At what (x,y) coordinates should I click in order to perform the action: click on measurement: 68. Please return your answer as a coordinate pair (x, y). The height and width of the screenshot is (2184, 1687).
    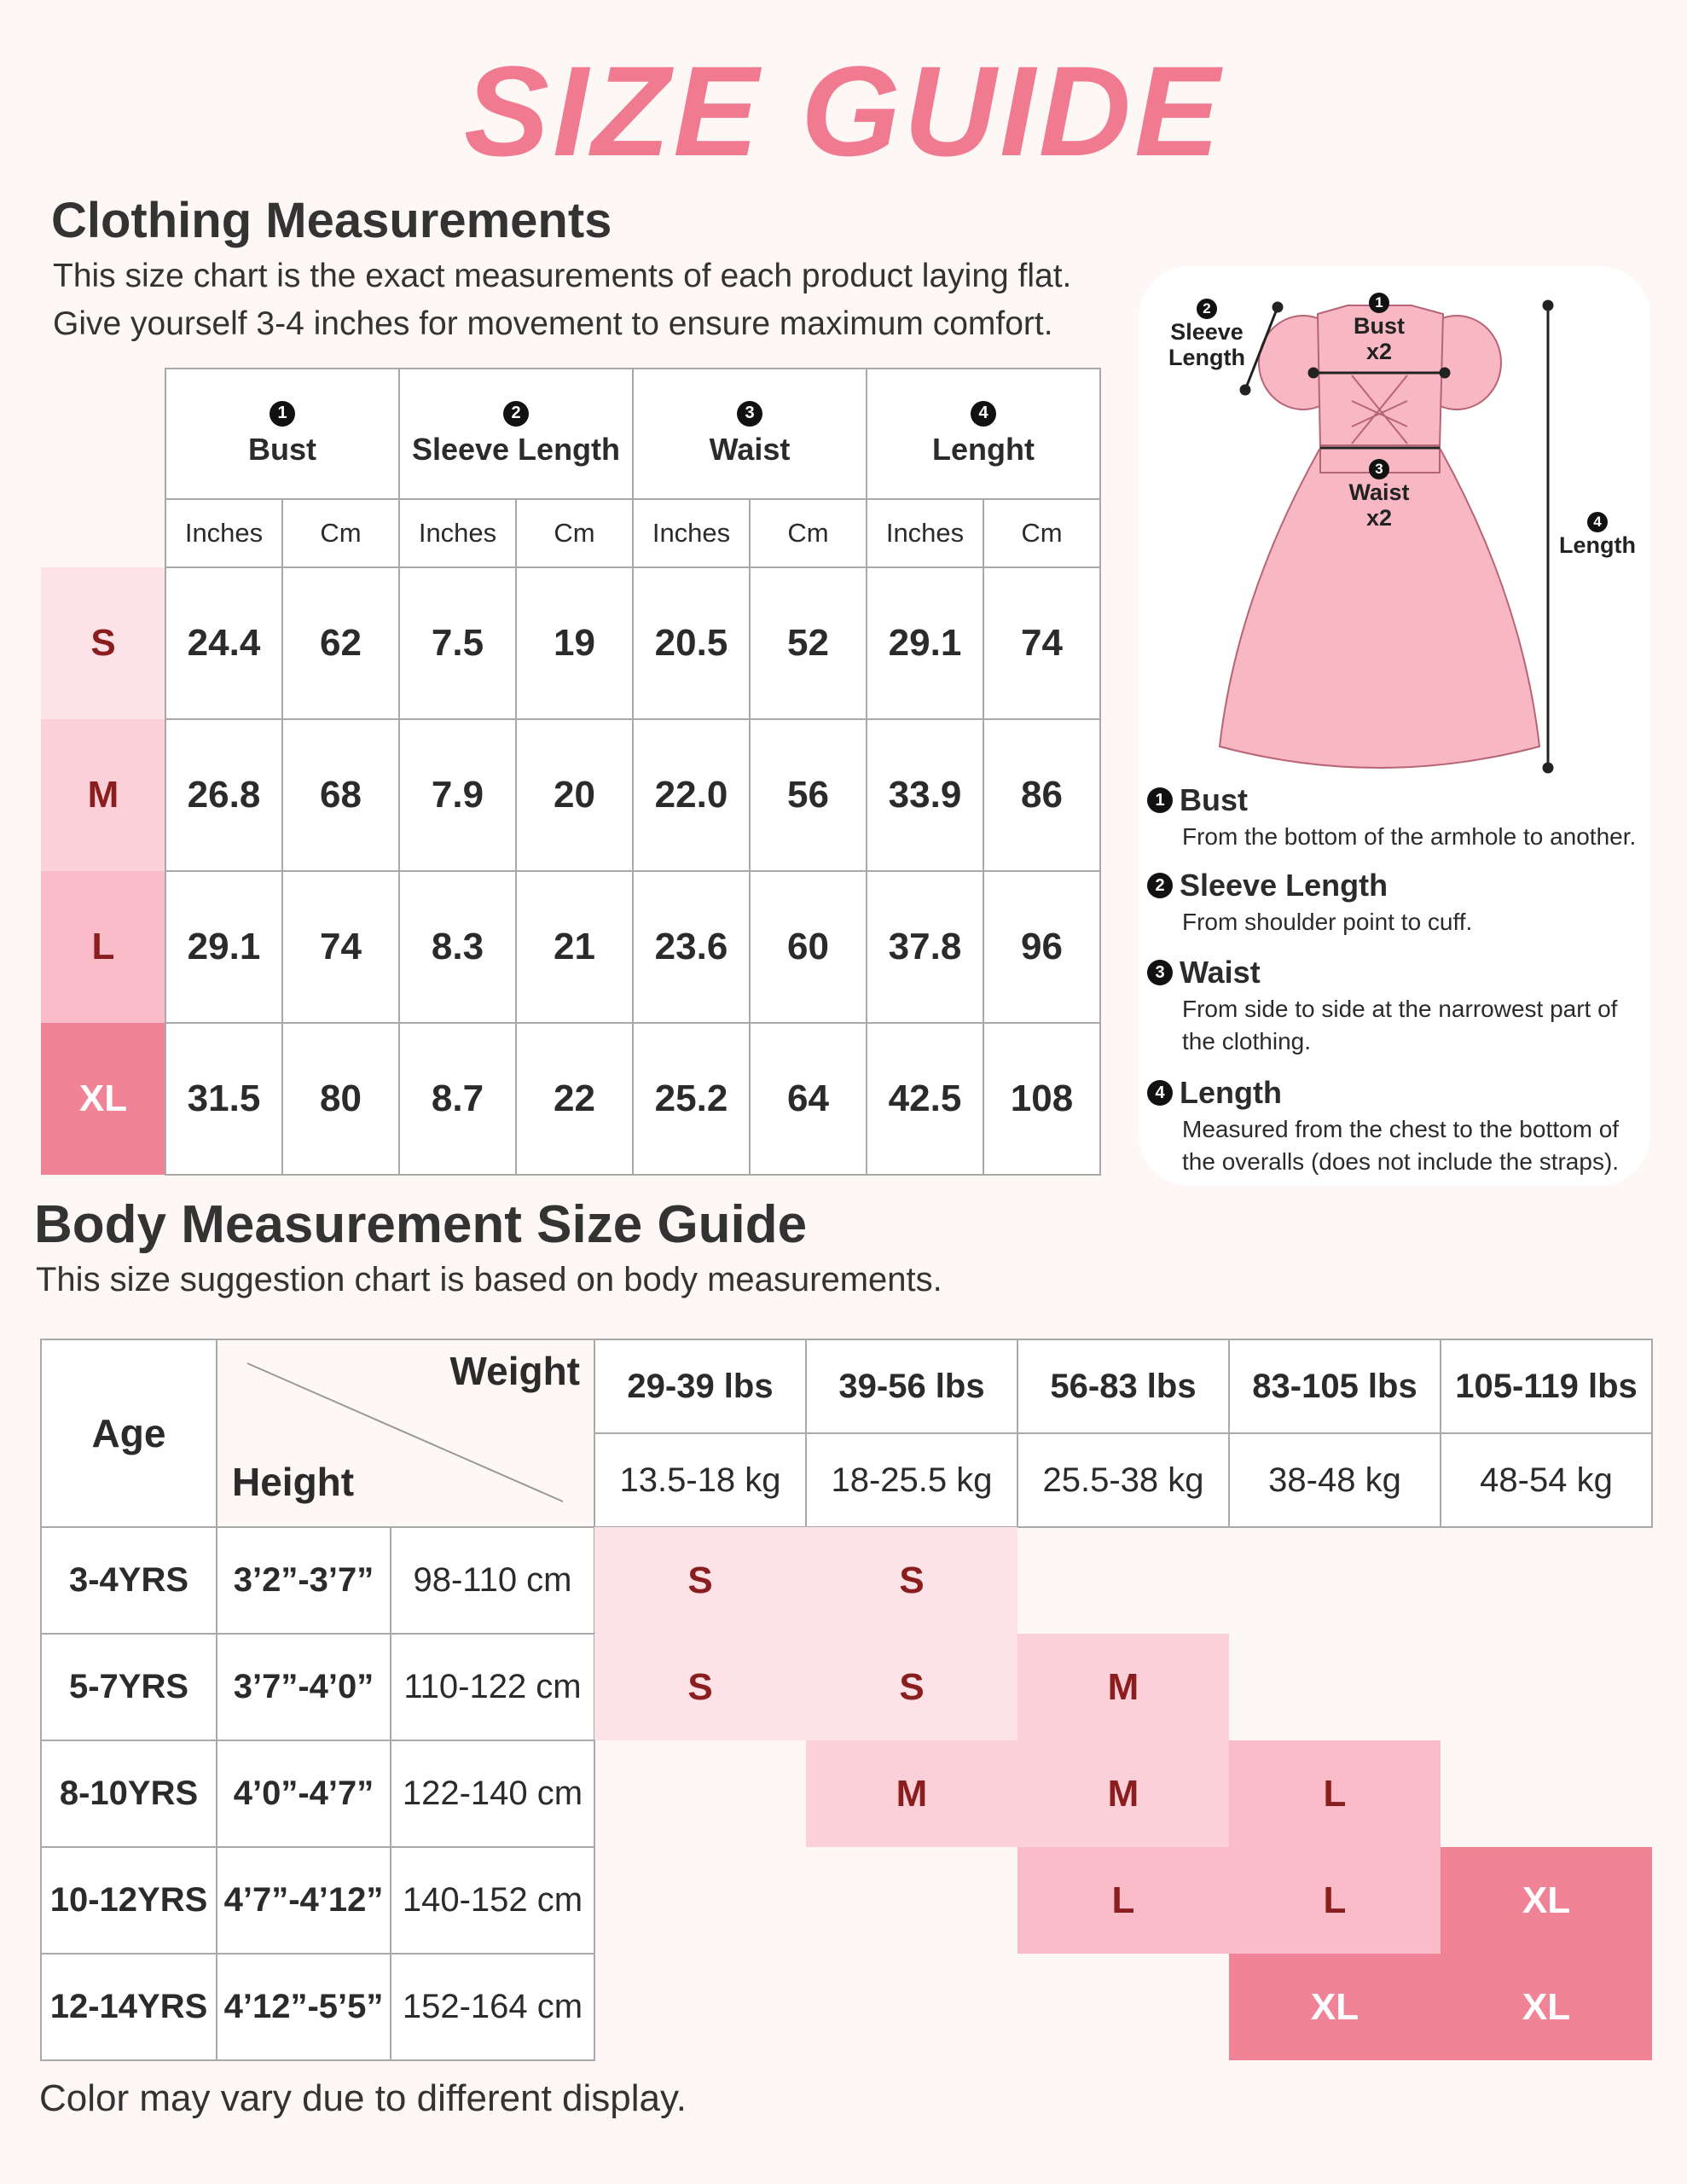
    Looking at the image, I should click on (340, 795).